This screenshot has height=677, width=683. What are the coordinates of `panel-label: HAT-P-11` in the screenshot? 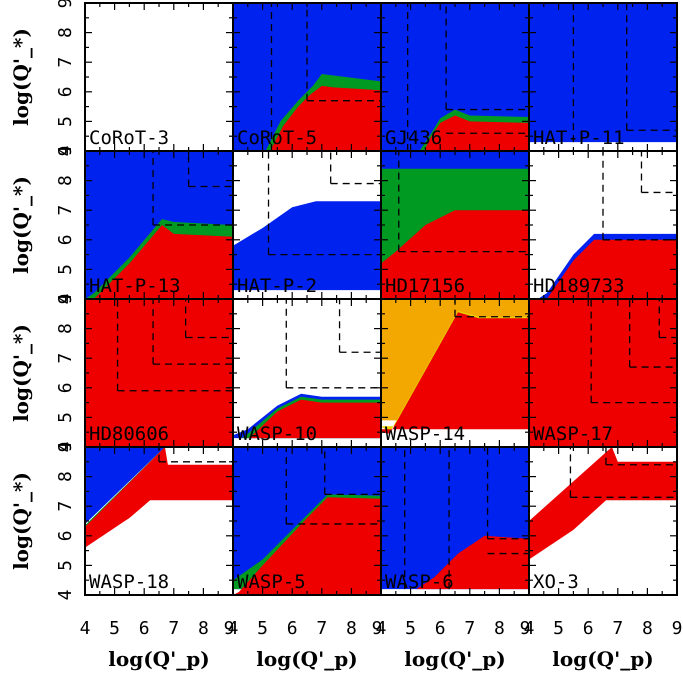 It's located at (579, 138).